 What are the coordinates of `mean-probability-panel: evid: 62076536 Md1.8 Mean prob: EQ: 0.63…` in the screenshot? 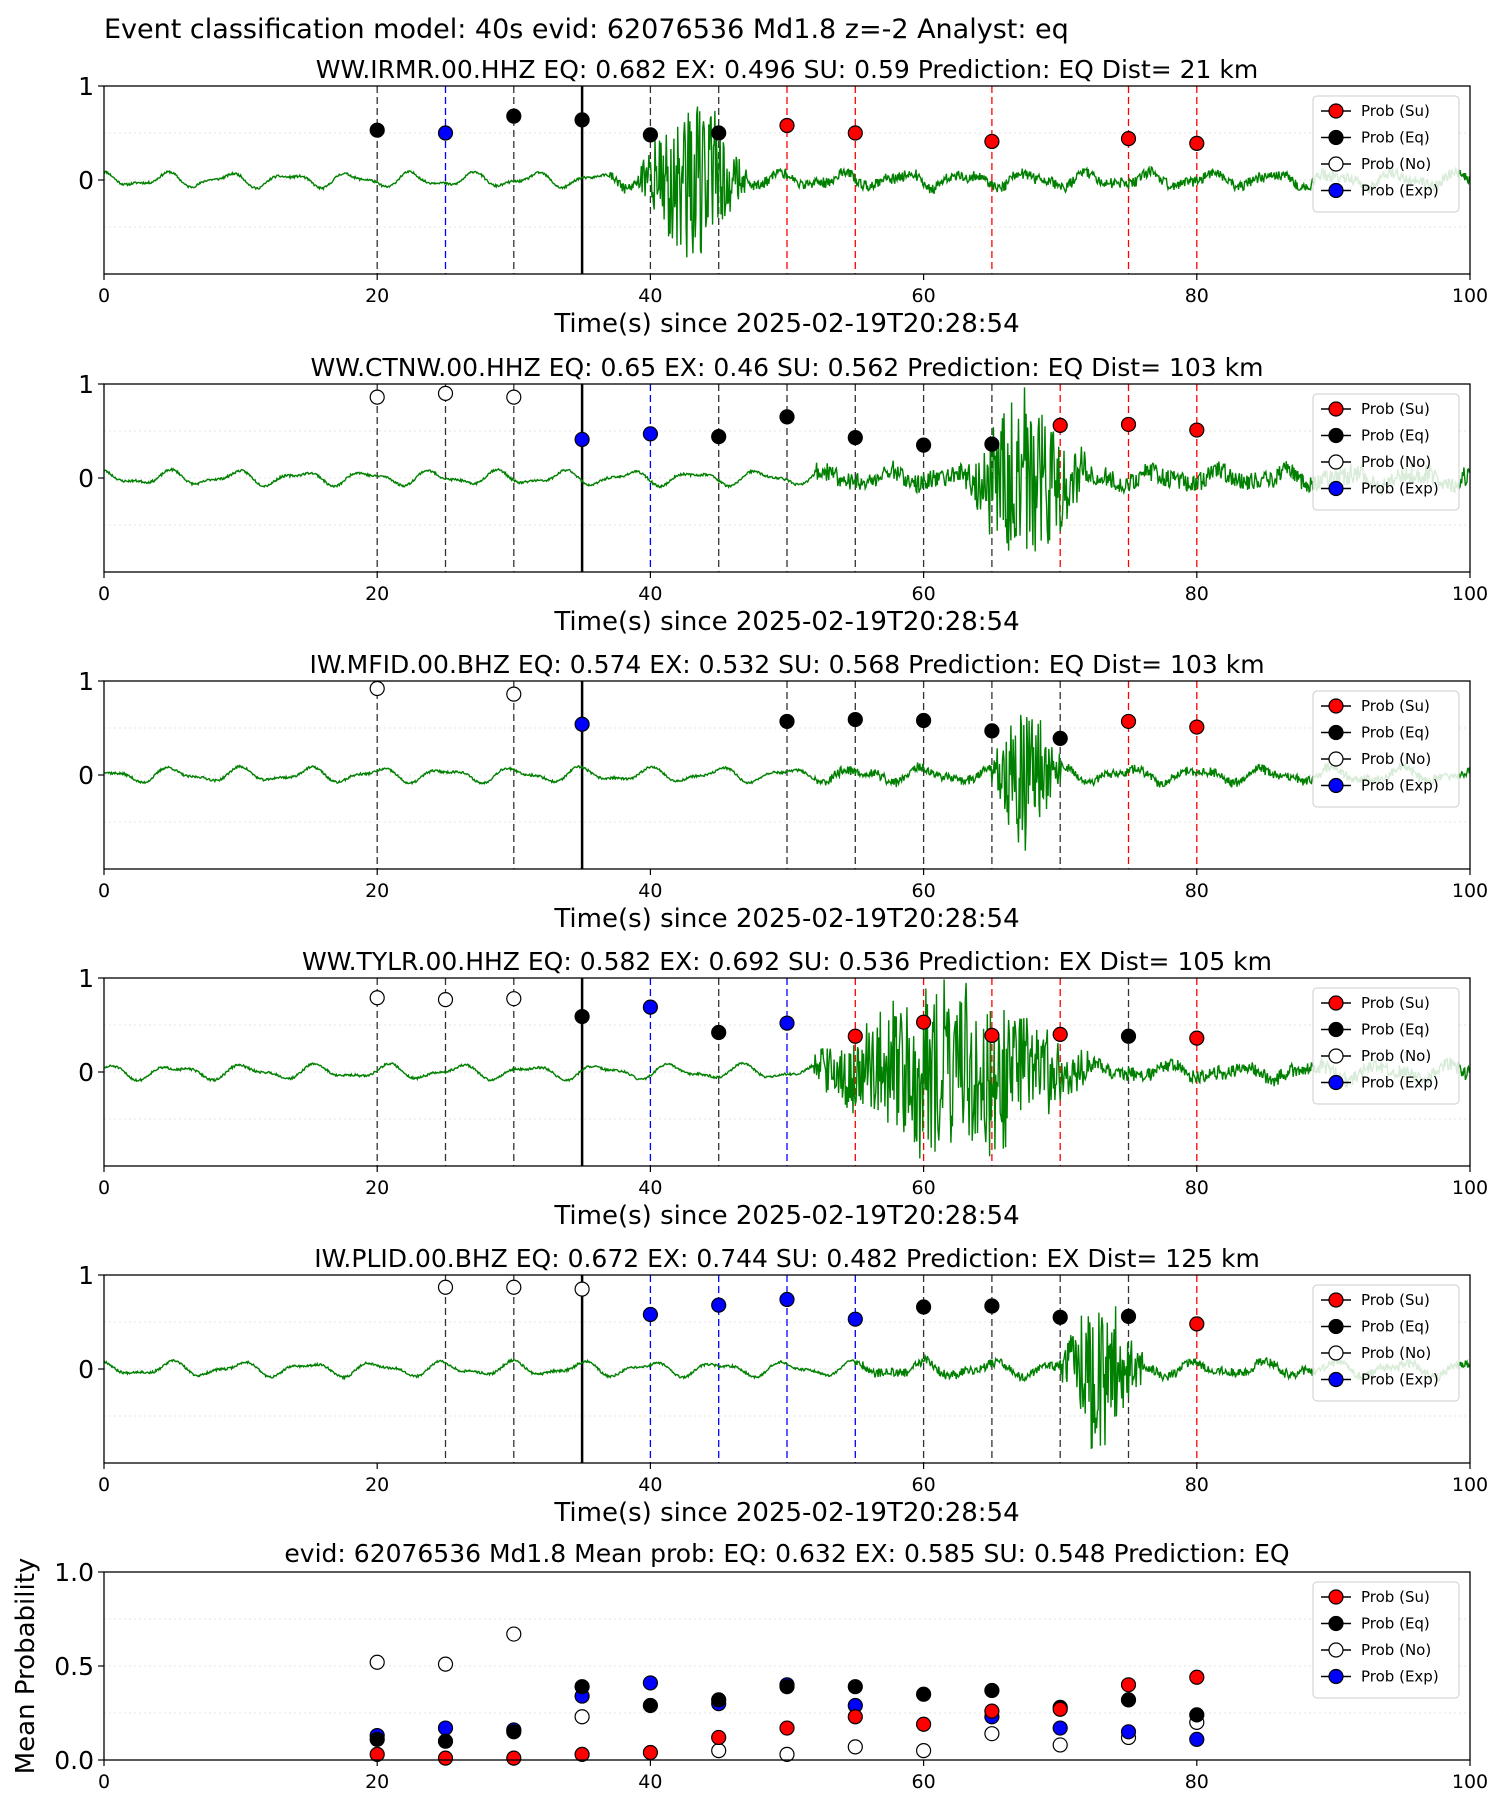 It's located at (749, 1666).